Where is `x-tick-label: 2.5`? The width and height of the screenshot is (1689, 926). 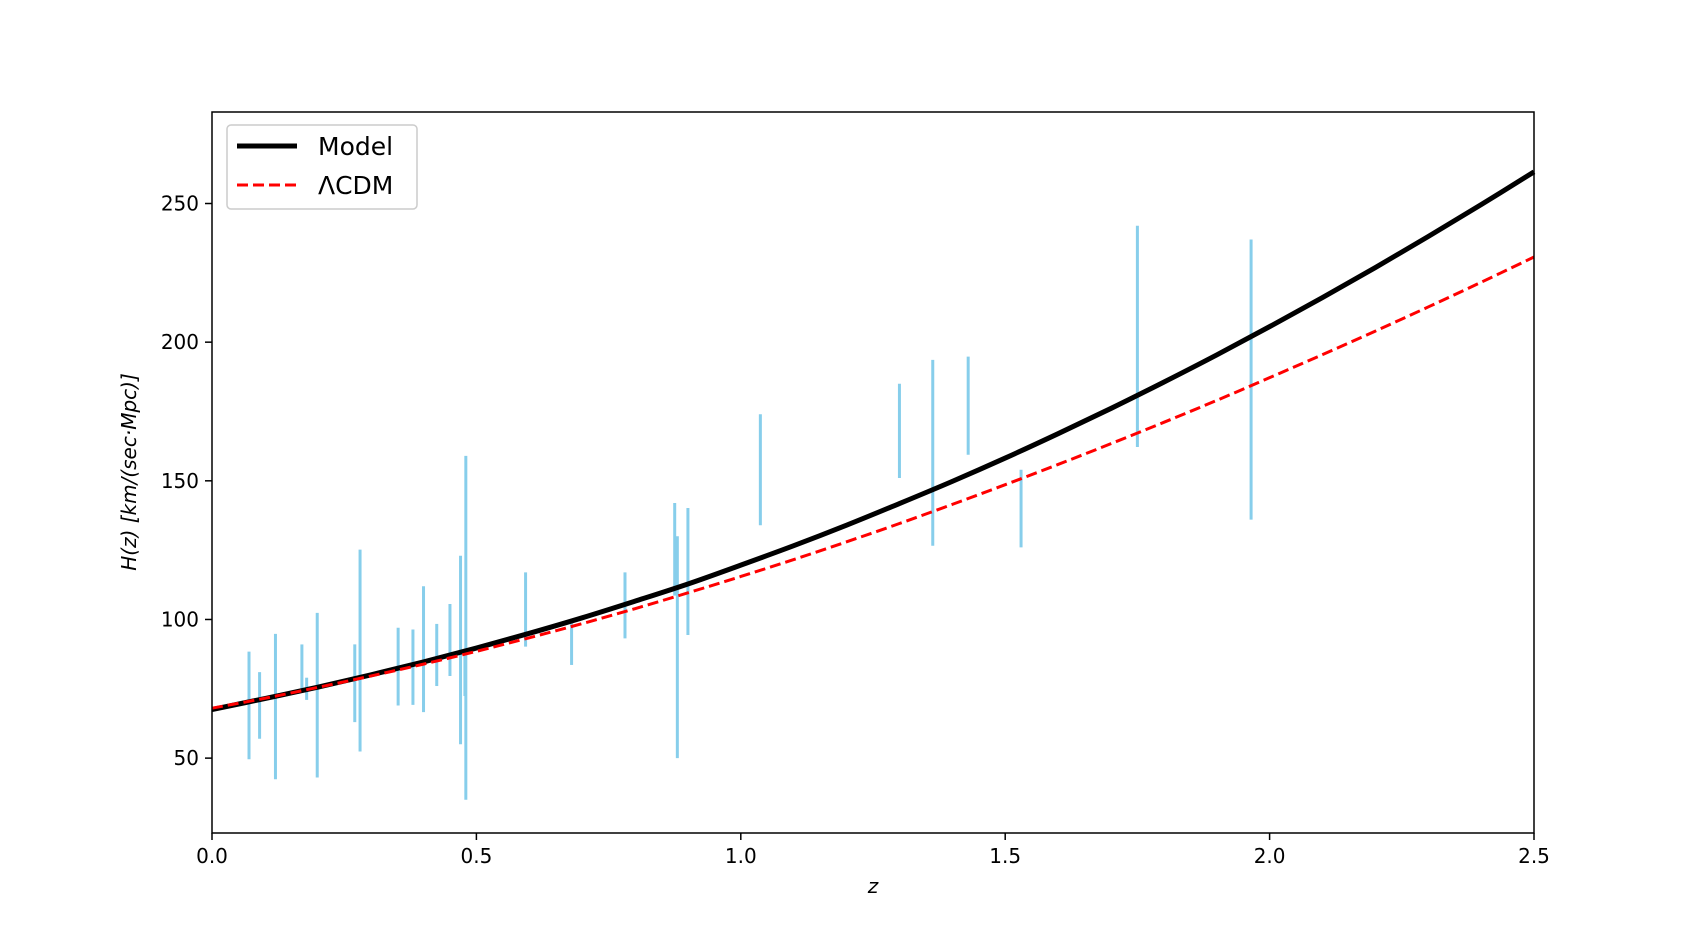 x-tick-label: 2.5 is located at coordinates (1534, 856).